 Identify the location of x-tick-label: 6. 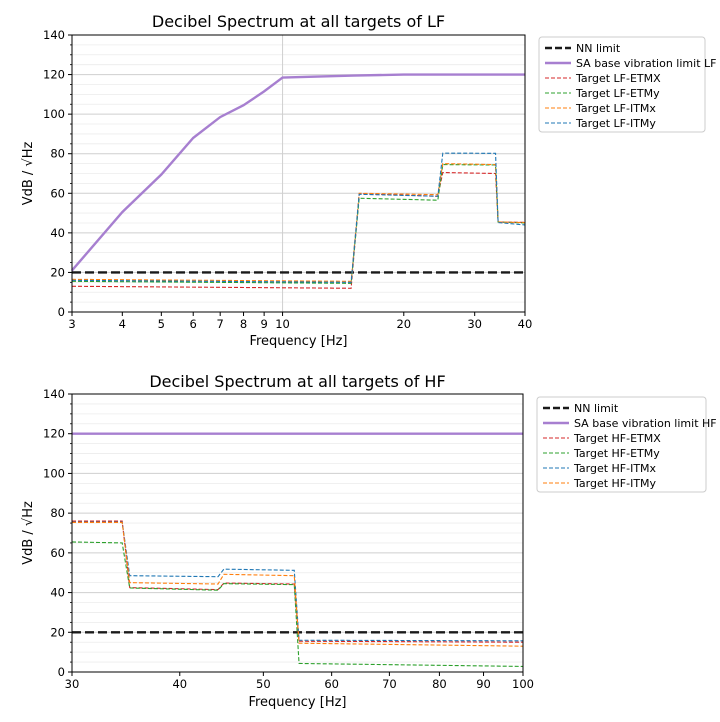
(193, 324).